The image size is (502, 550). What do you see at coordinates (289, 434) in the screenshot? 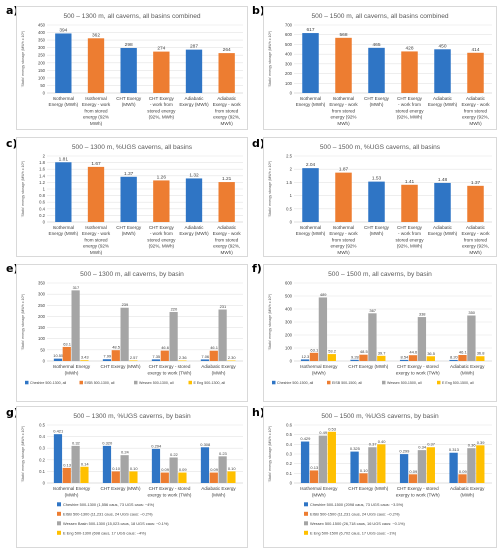
I see `y-tick-label: 0.5` at bounding box center [289, 434].